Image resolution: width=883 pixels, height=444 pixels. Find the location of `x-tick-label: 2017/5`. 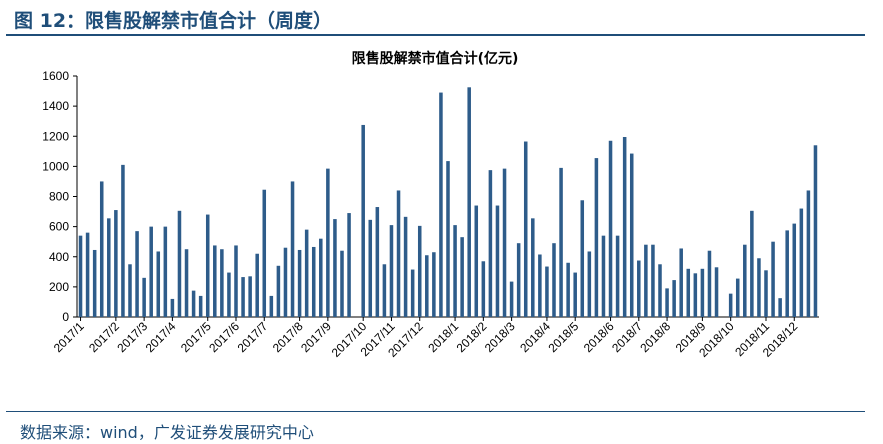

x-tick-label: 2017/5 is located at coordinates (196, 337).